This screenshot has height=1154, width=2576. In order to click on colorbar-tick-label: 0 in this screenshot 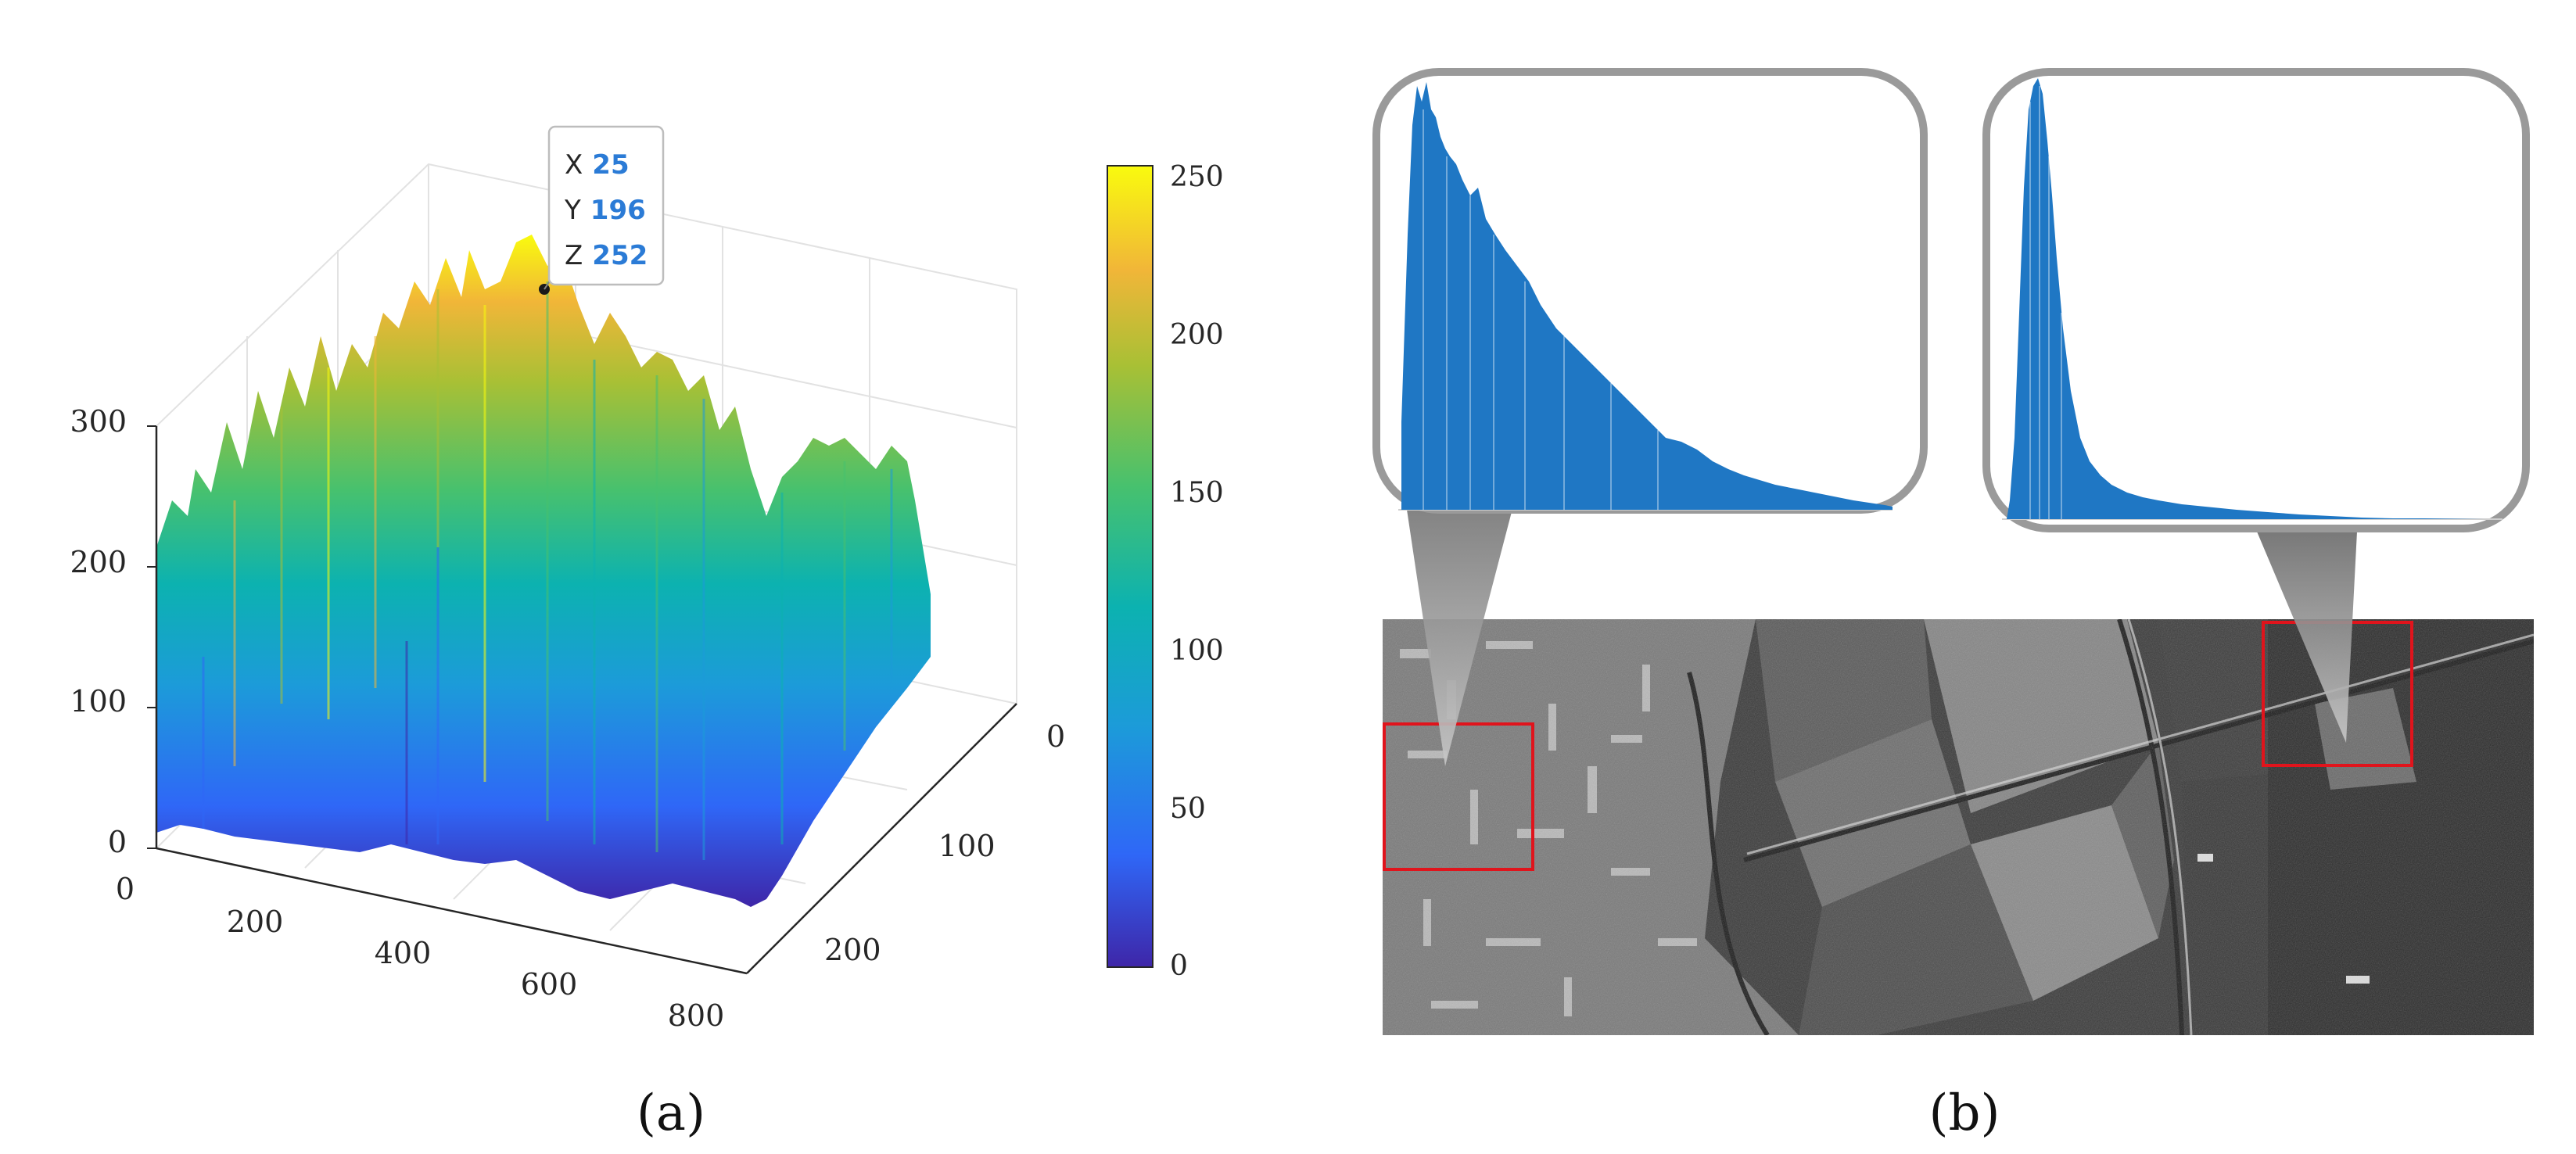, I will do `click(1179, 966)`.